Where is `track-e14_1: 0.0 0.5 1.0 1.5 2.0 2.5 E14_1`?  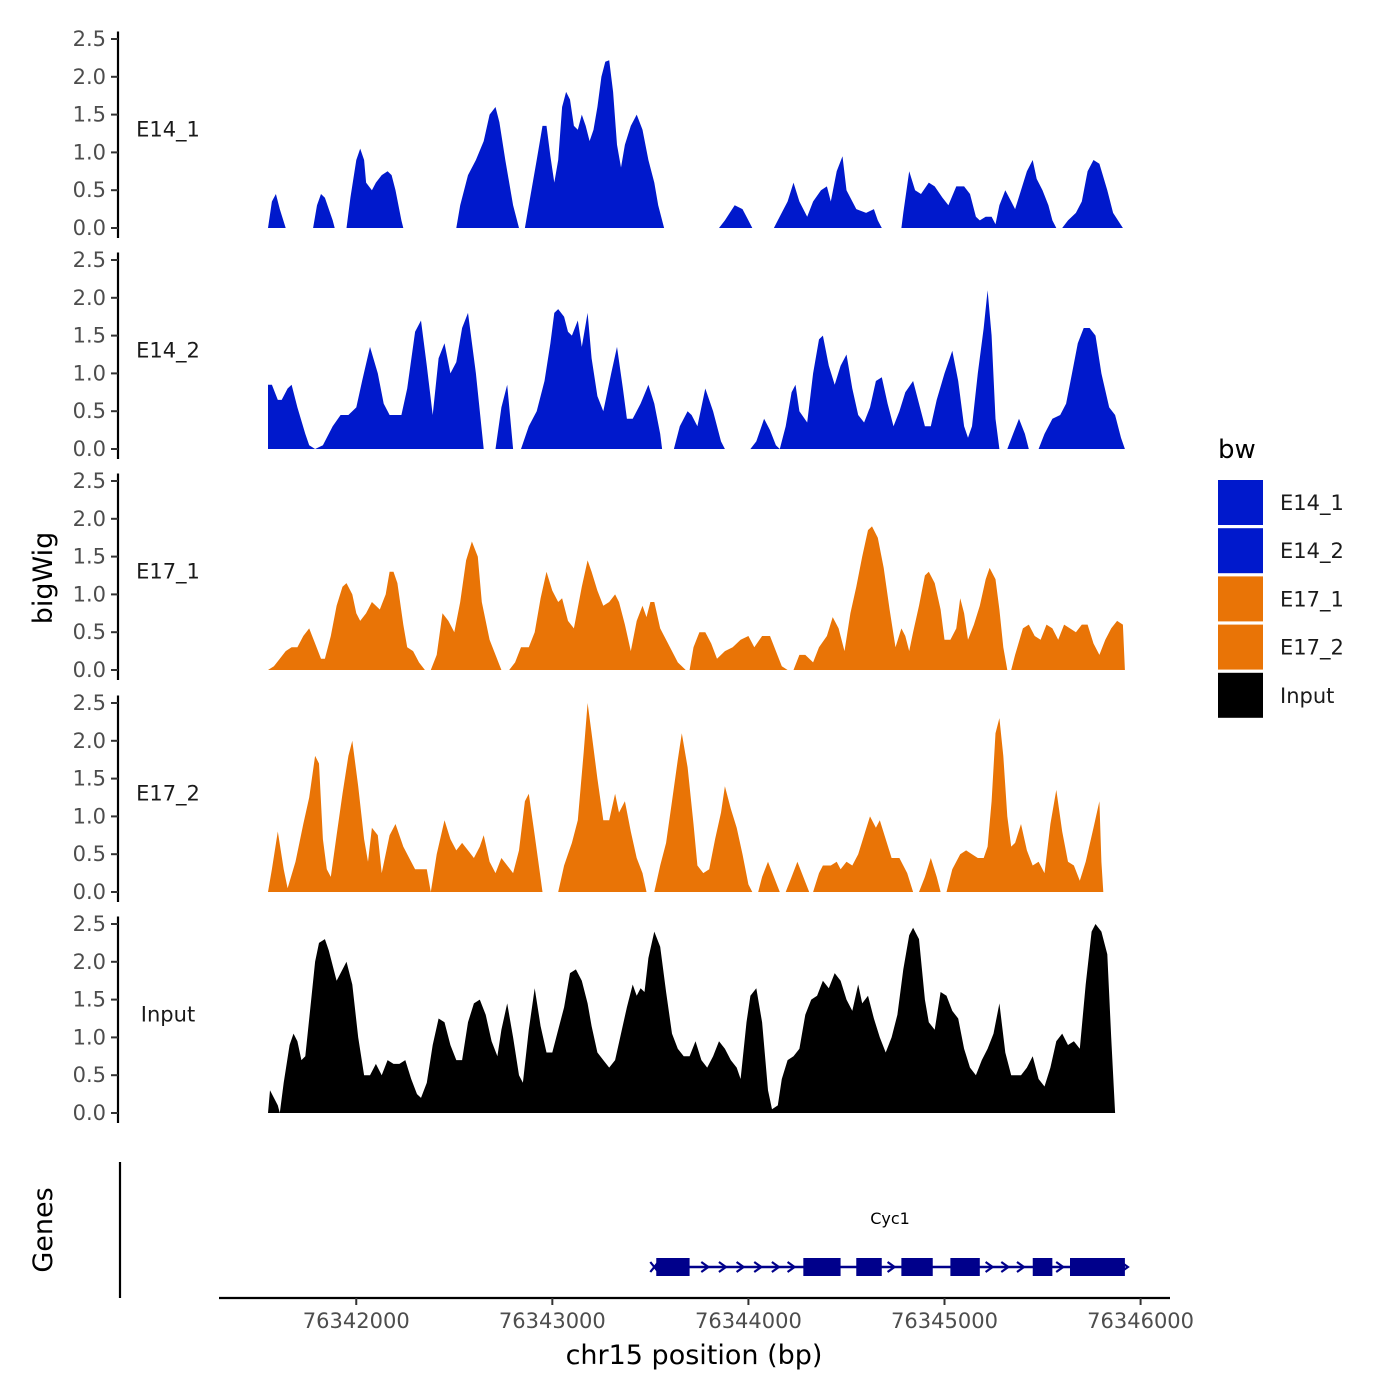
track-e14_1: 0.0 0.5 1.0 1.5 2.0 2.5 E14_1 is located at coordinates (598, 133).